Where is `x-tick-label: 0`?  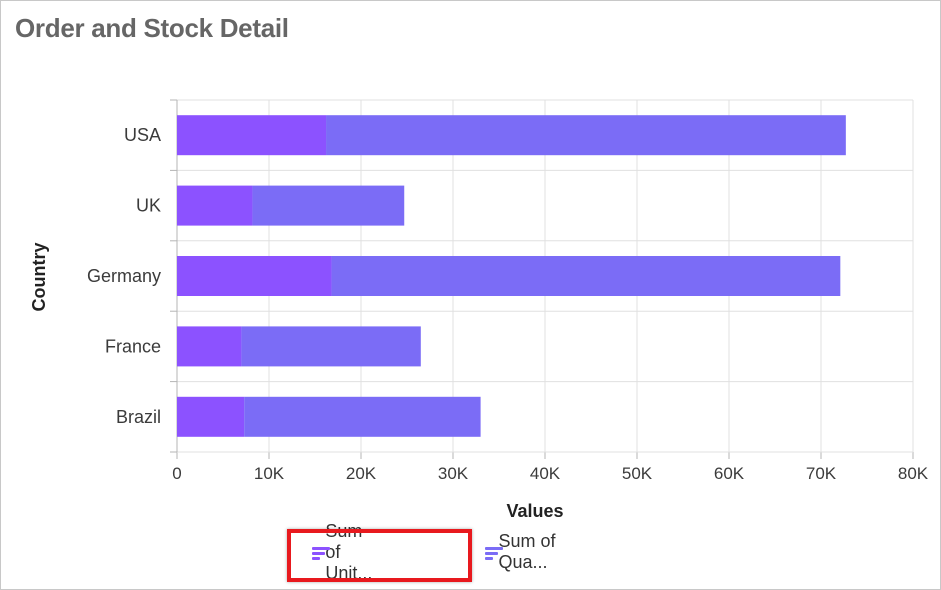 x-tick-label: 0 is located at coordinates (176, 473).